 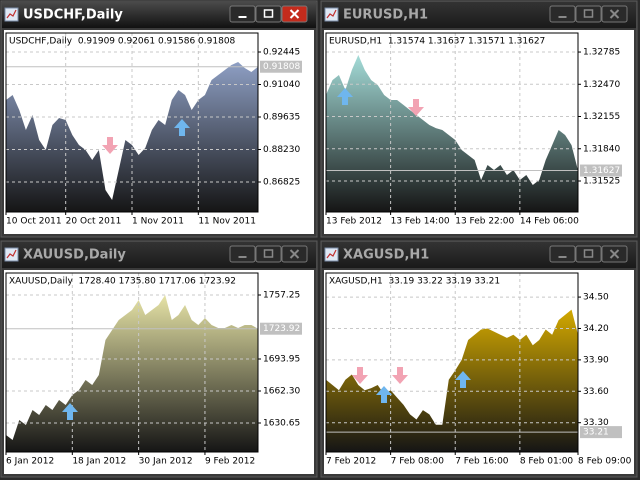 I want to click on y-tick-label: 1.31525, so click(x=601, y=181).